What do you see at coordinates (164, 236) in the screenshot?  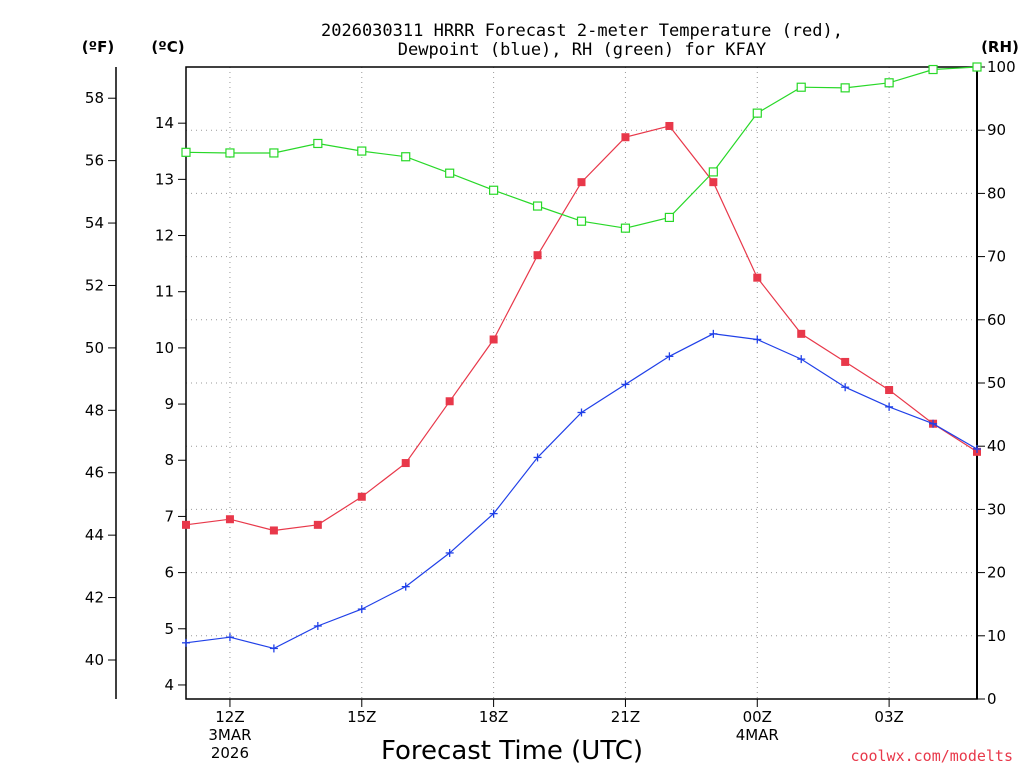 I see `celsius-tick-label-8: 12` at bounding box center [164, 236].